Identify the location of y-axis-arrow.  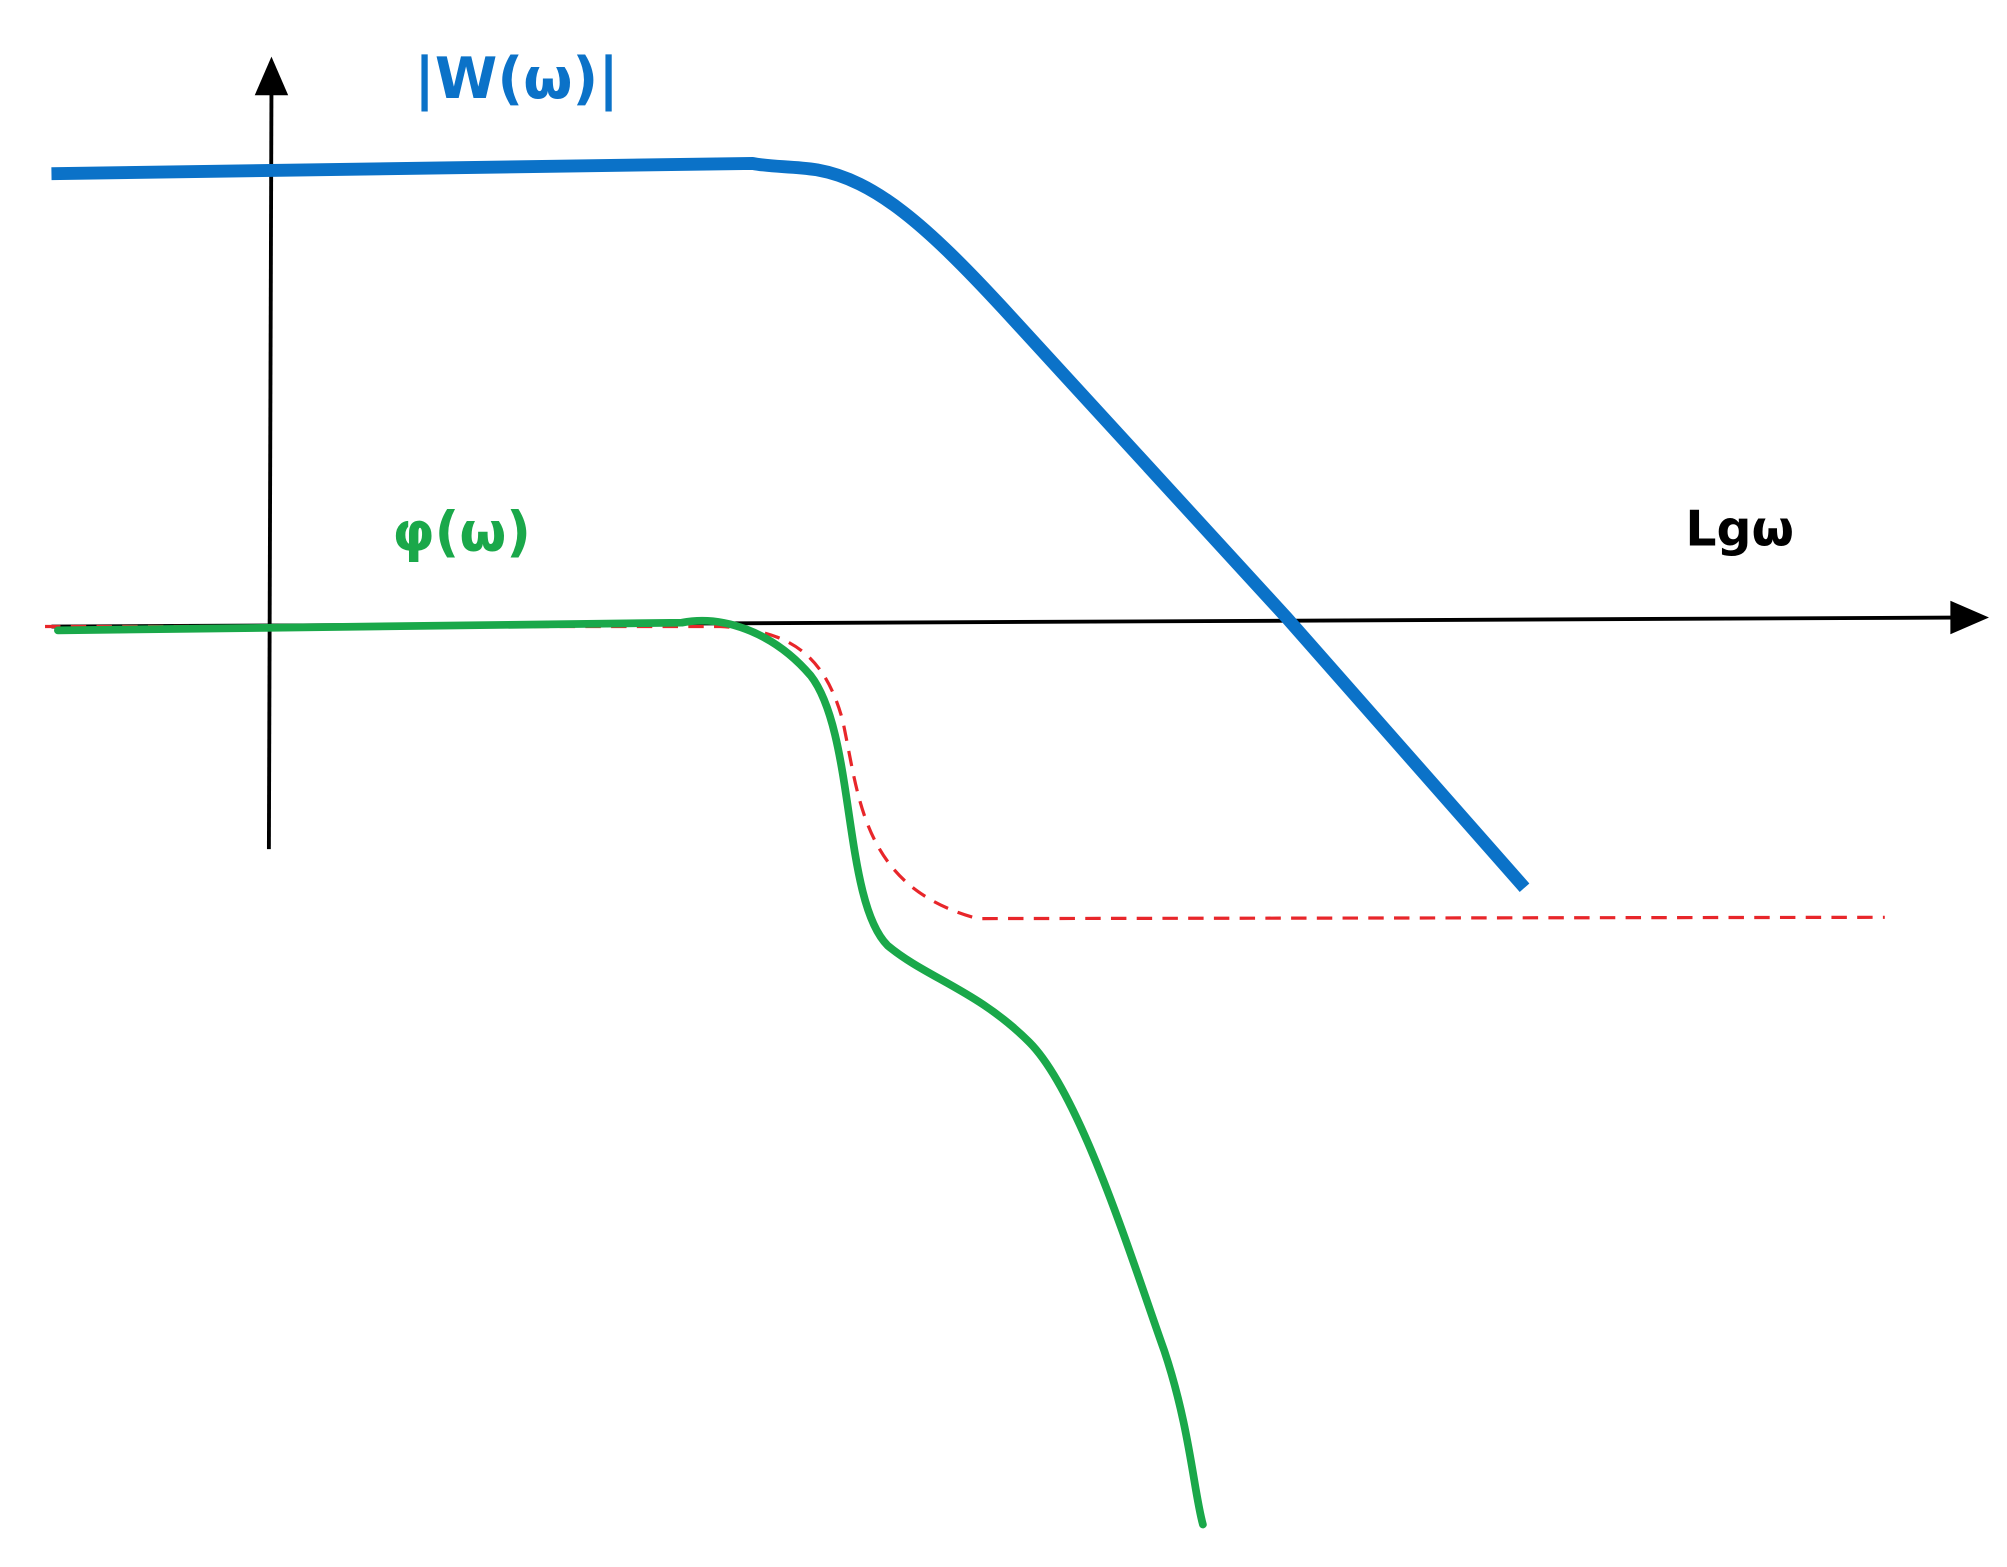
(271, 76).